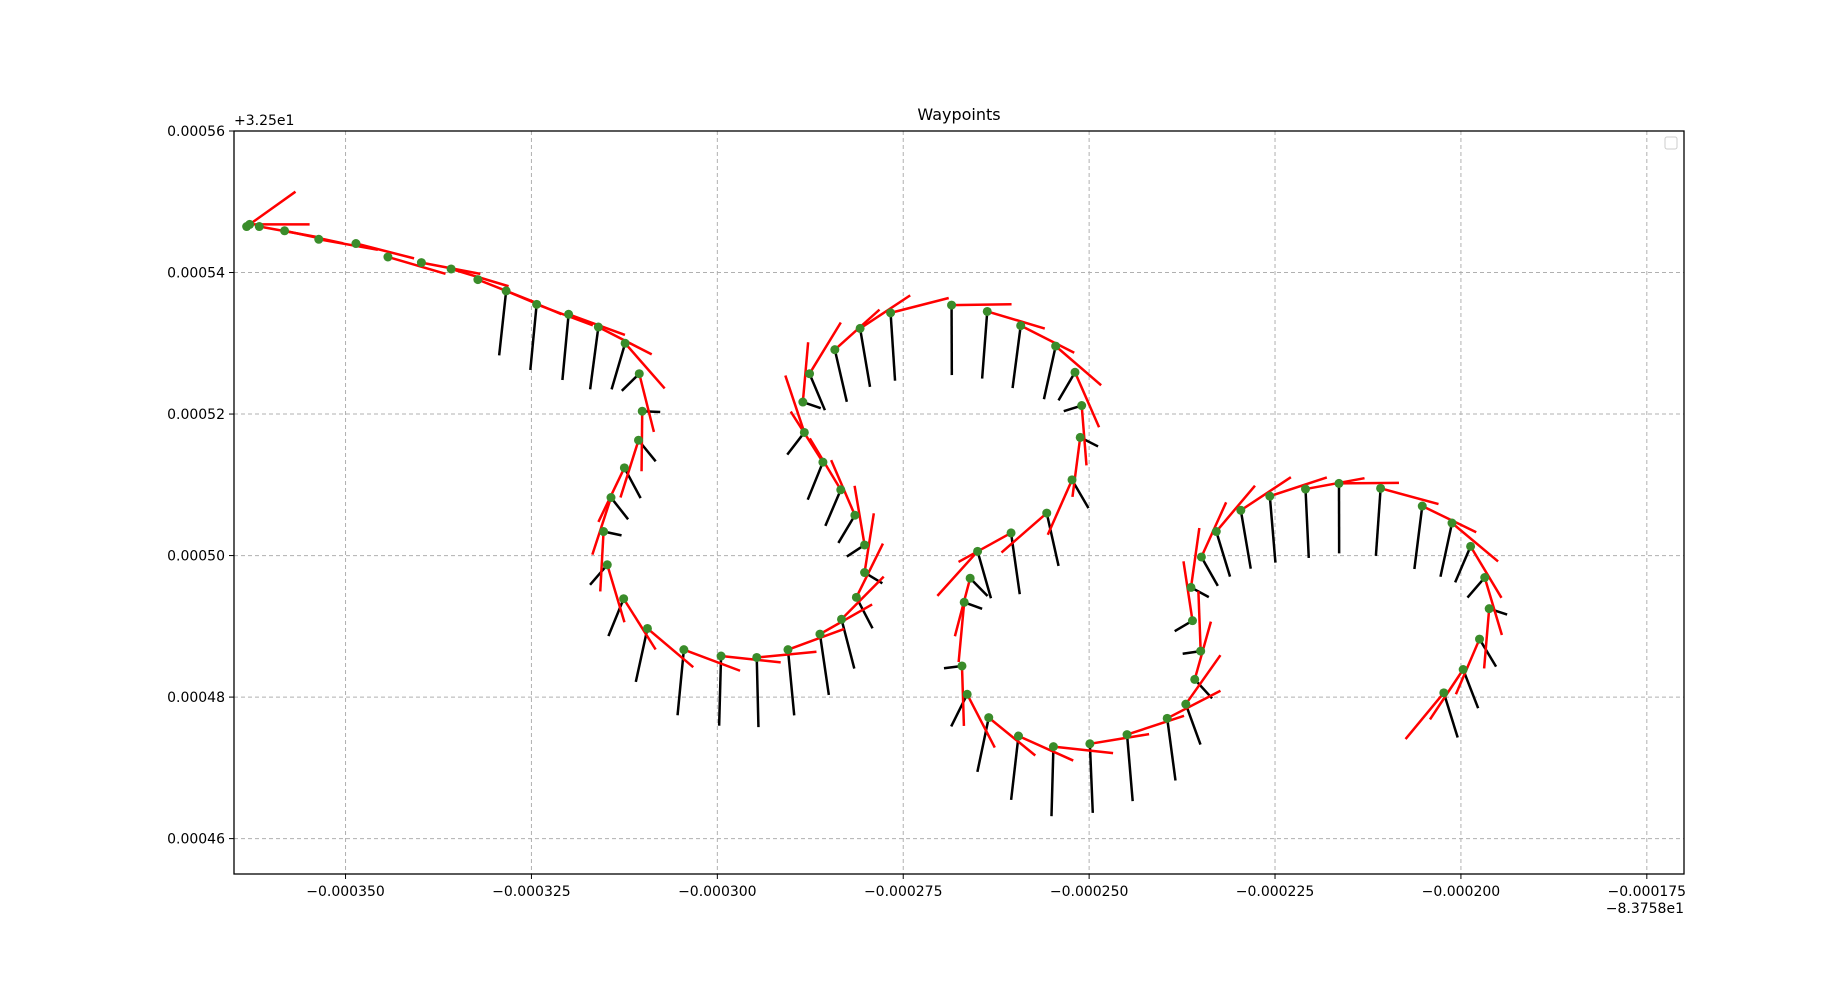 The width and height of the screenshot is (1848, 986). I want to click on x-tick-label: −0.000325, so click(531, 892).